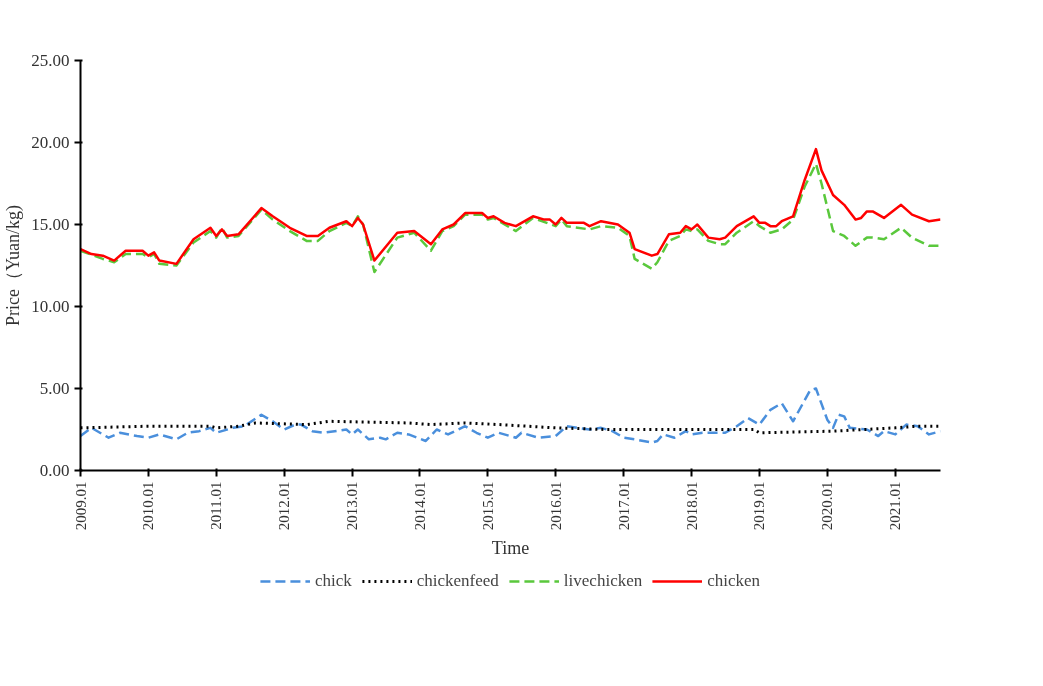 This screenshot has height=686, width=1043. I want to click on x-tick-label: 2009.01, so click(80, 506).